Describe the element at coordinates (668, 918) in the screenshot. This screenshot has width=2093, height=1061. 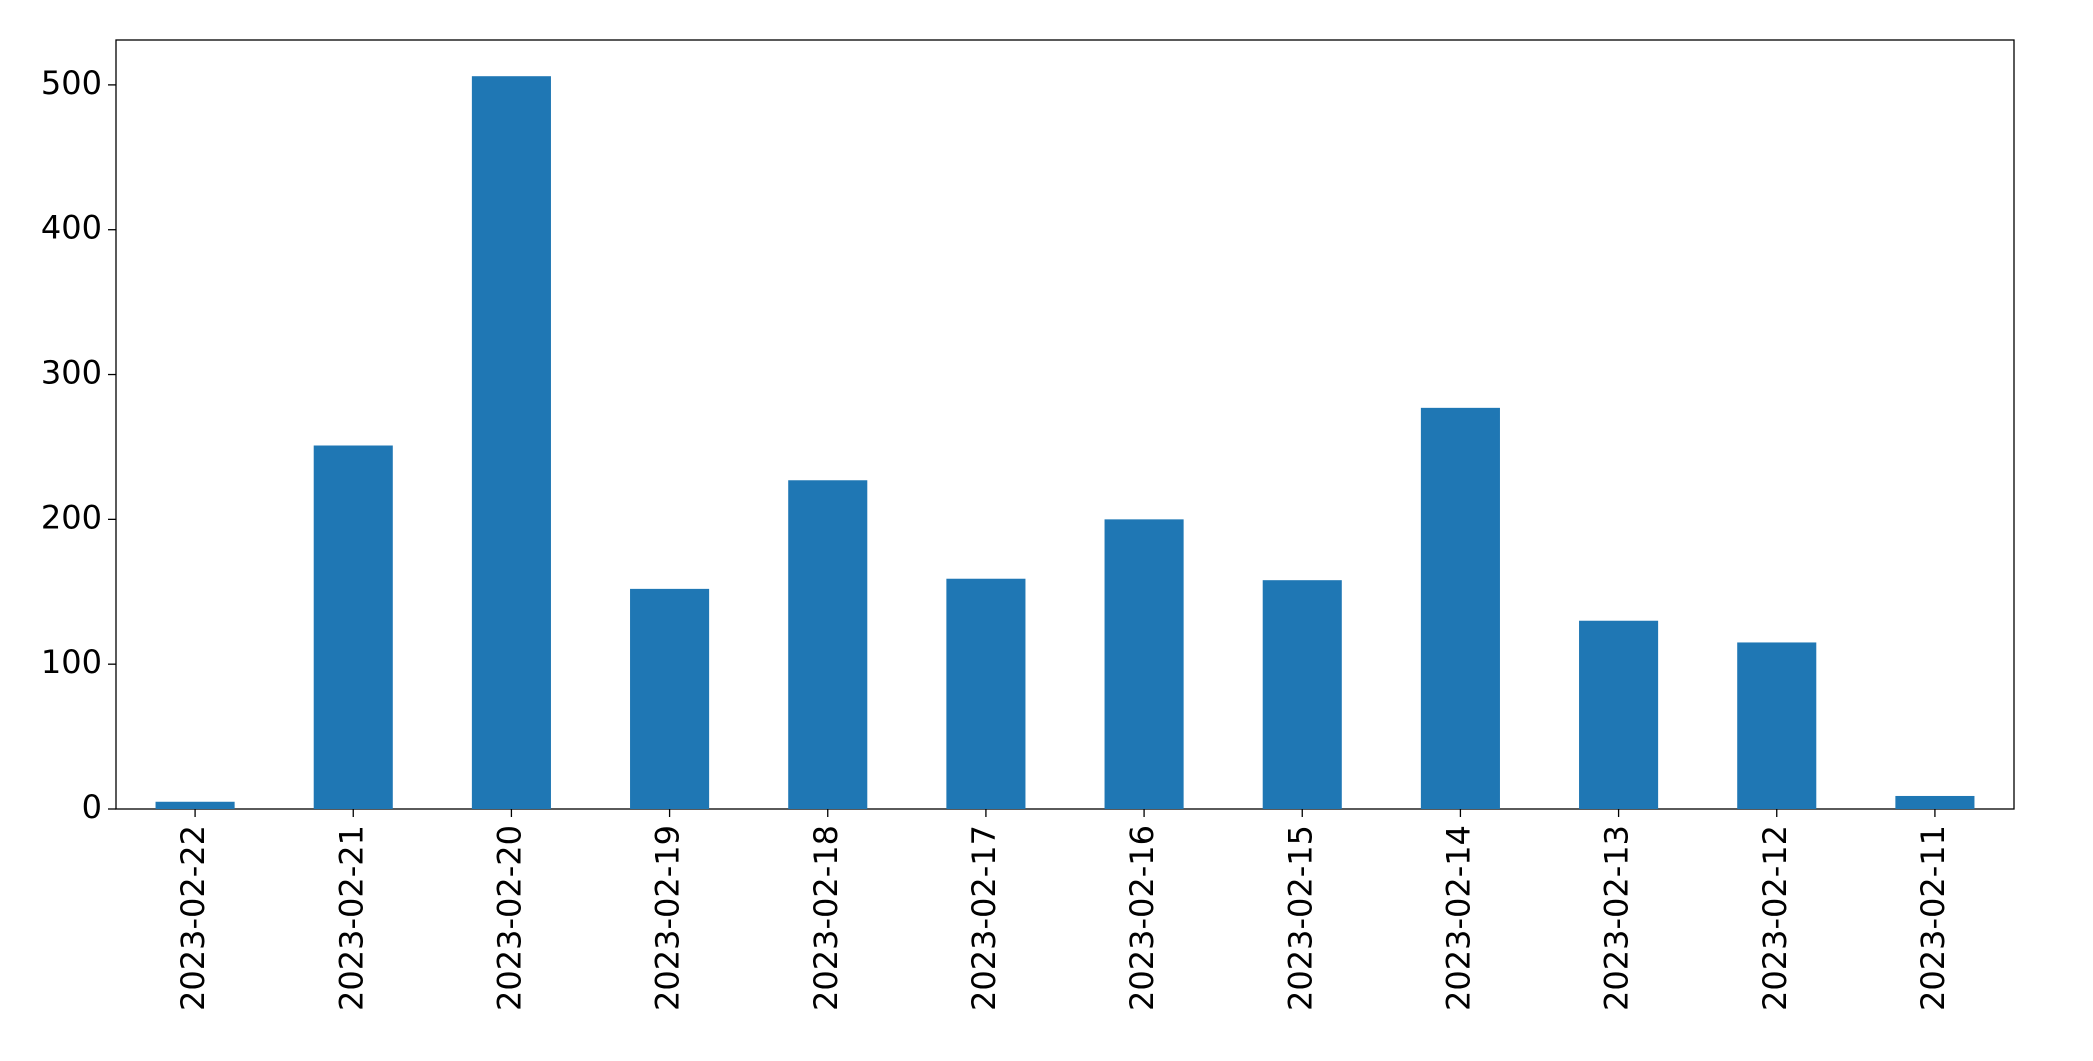
I see `x-tick-label: 2023-02-19` at that location.